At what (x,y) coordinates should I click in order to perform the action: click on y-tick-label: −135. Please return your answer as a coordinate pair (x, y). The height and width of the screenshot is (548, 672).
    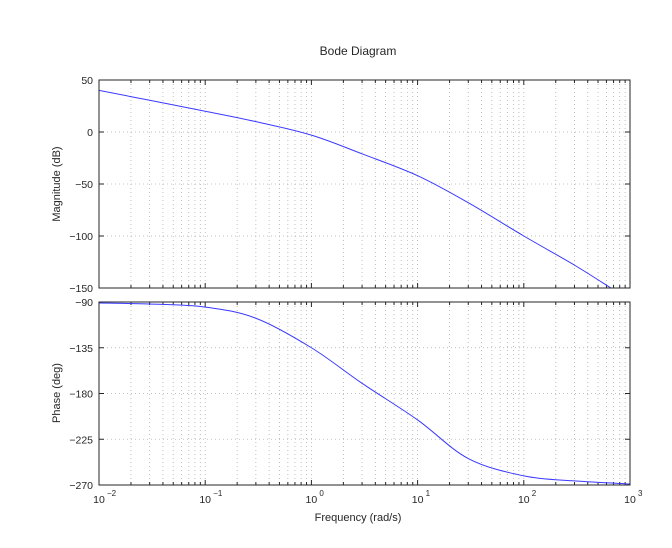
    Looking at the image, I should click on (81, 349).